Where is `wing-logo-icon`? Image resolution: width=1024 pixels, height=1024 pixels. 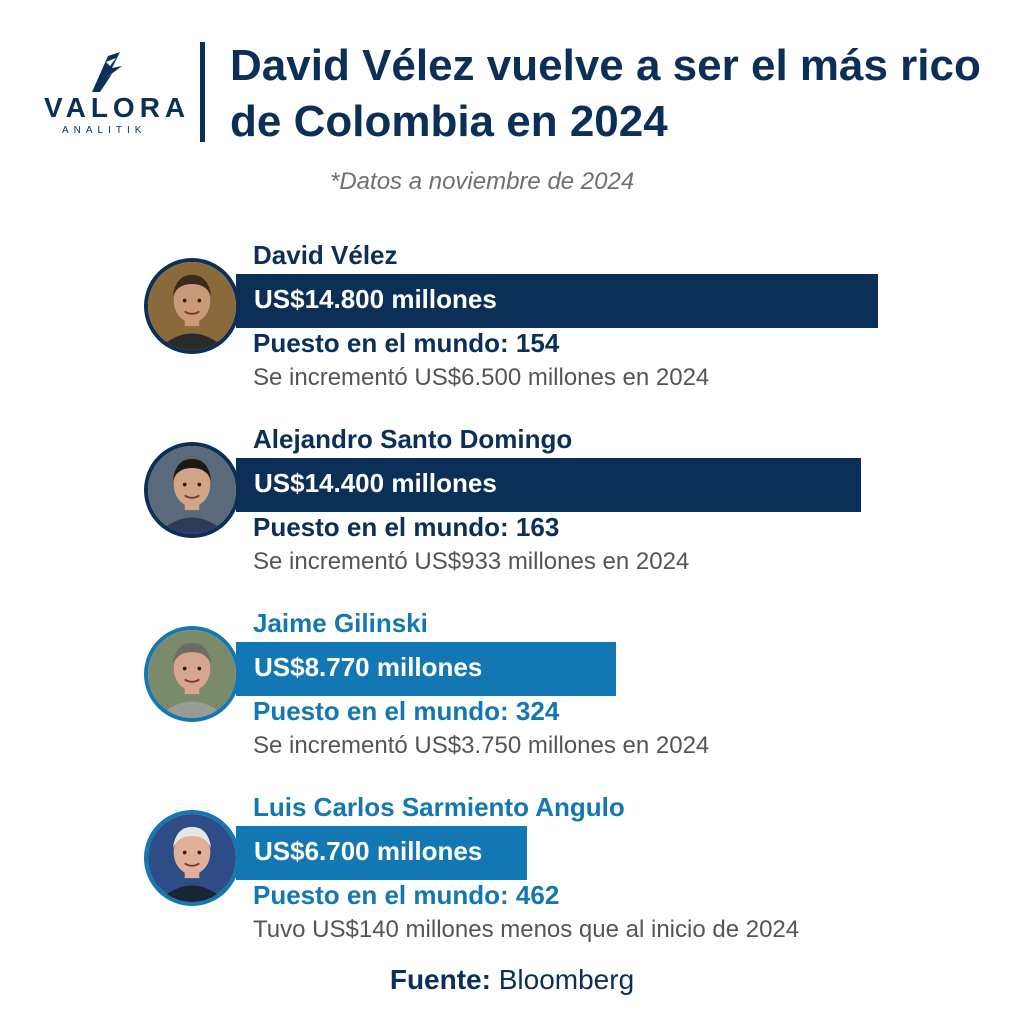
wing-logo-icon is located at coordinates (107, 72).